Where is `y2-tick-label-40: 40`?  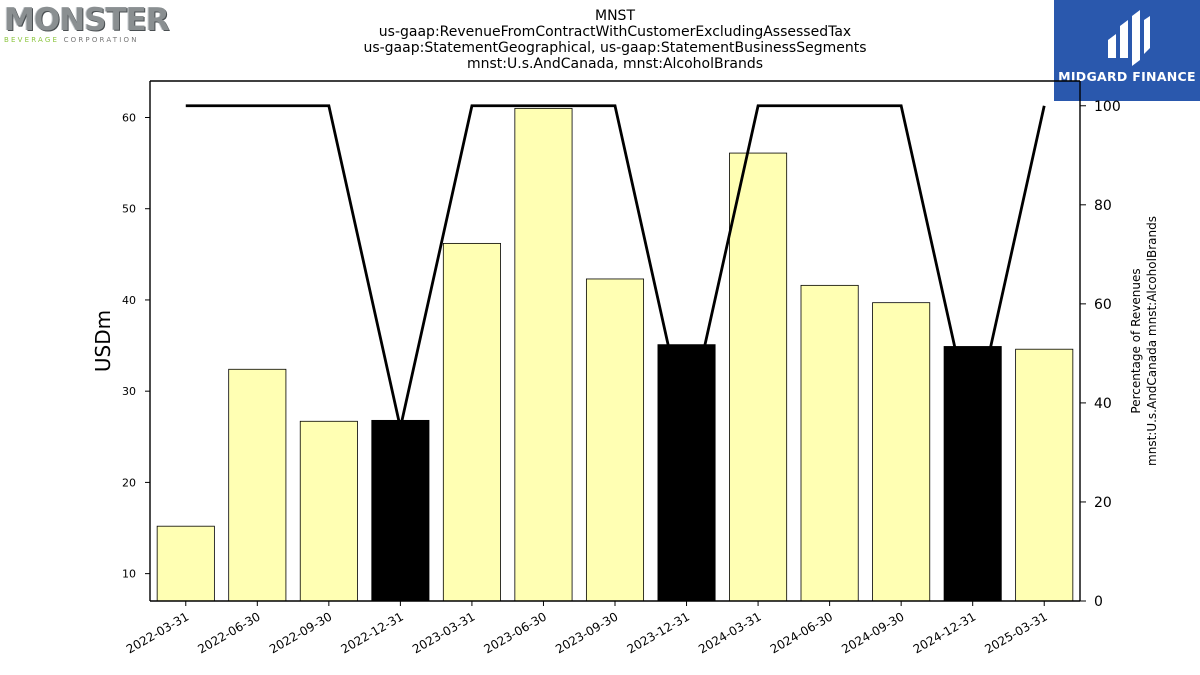 y2-tick-label-40: 40 is located at coordinates (1103, 404).